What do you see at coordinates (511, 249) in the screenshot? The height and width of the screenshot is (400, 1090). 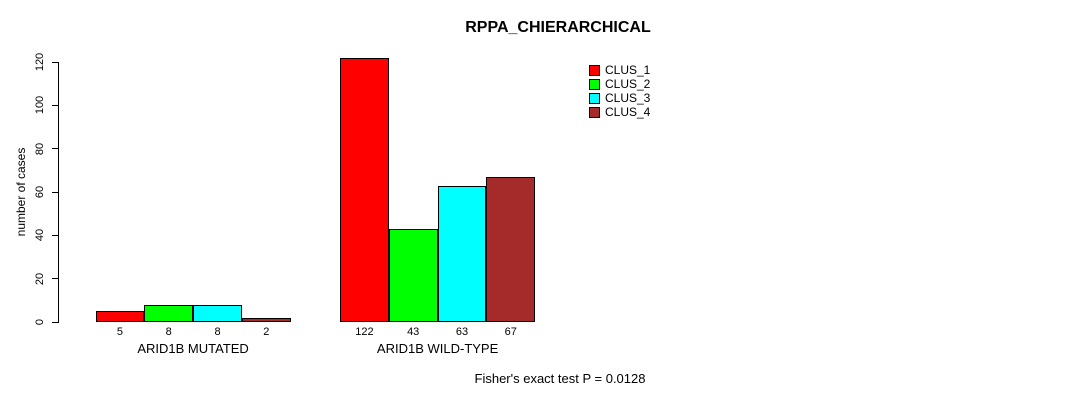 I see `bar-clus_4-arid1b-wild-type` at bounding box center [511, 249].